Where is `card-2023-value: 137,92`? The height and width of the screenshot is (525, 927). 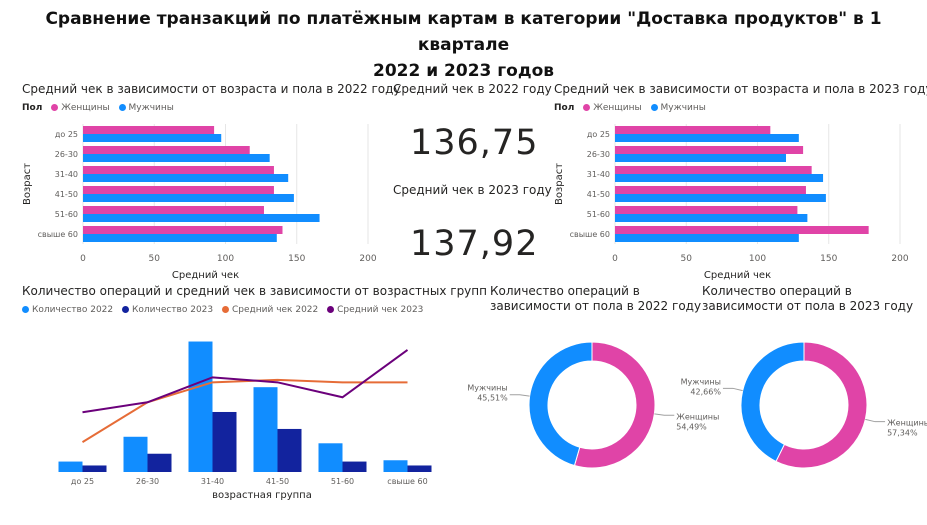
card-2023-value: 137,92 is located at coordinates (474, 244).